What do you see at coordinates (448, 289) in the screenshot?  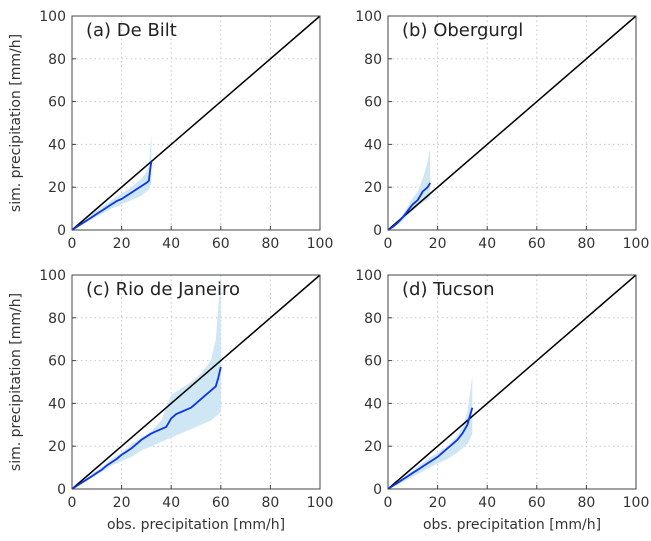 I see `panel-title: (d) Tucson` at bounding box center [448, 289].